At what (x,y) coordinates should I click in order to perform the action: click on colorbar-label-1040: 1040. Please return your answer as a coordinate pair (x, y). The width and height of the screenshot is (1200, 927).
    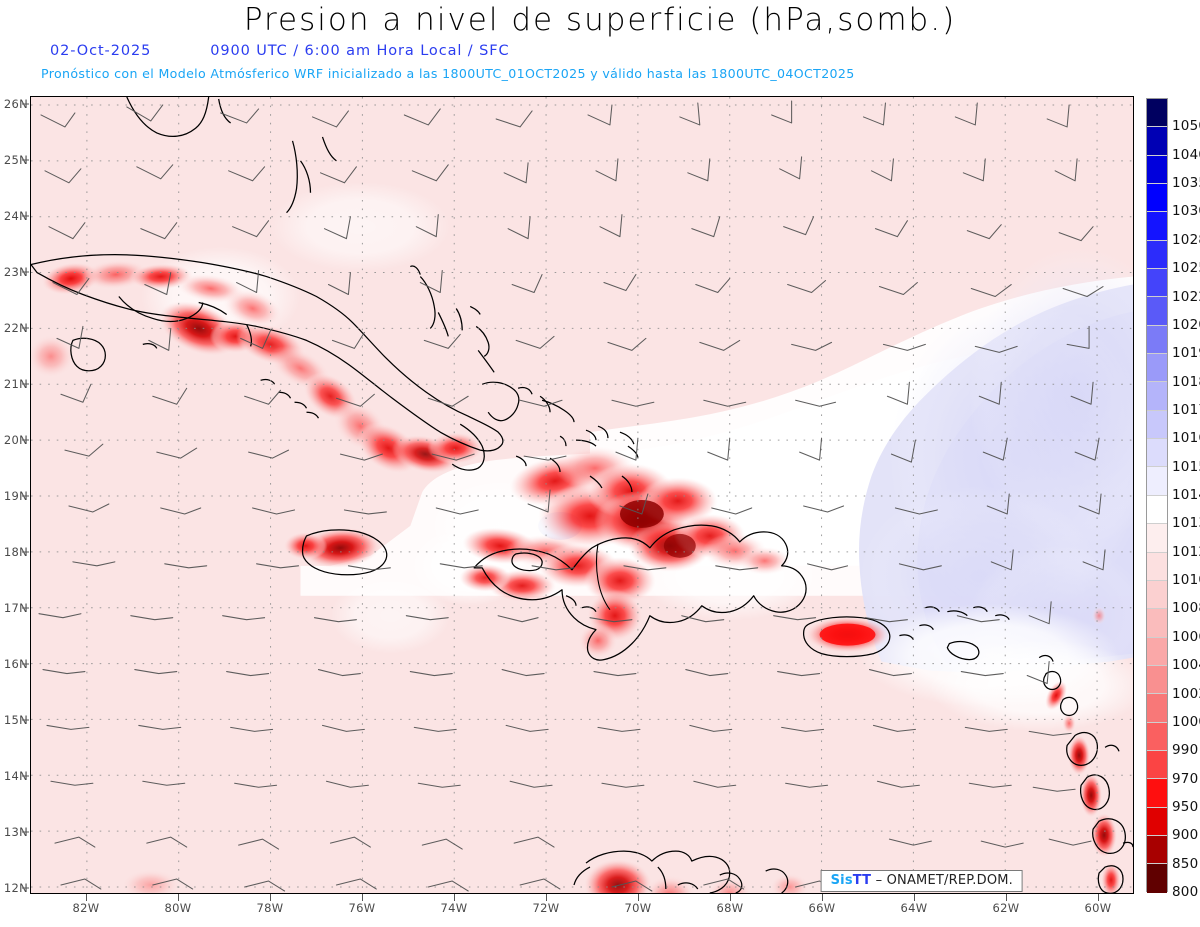
    Looking at the image, I should click on (1186, 154).